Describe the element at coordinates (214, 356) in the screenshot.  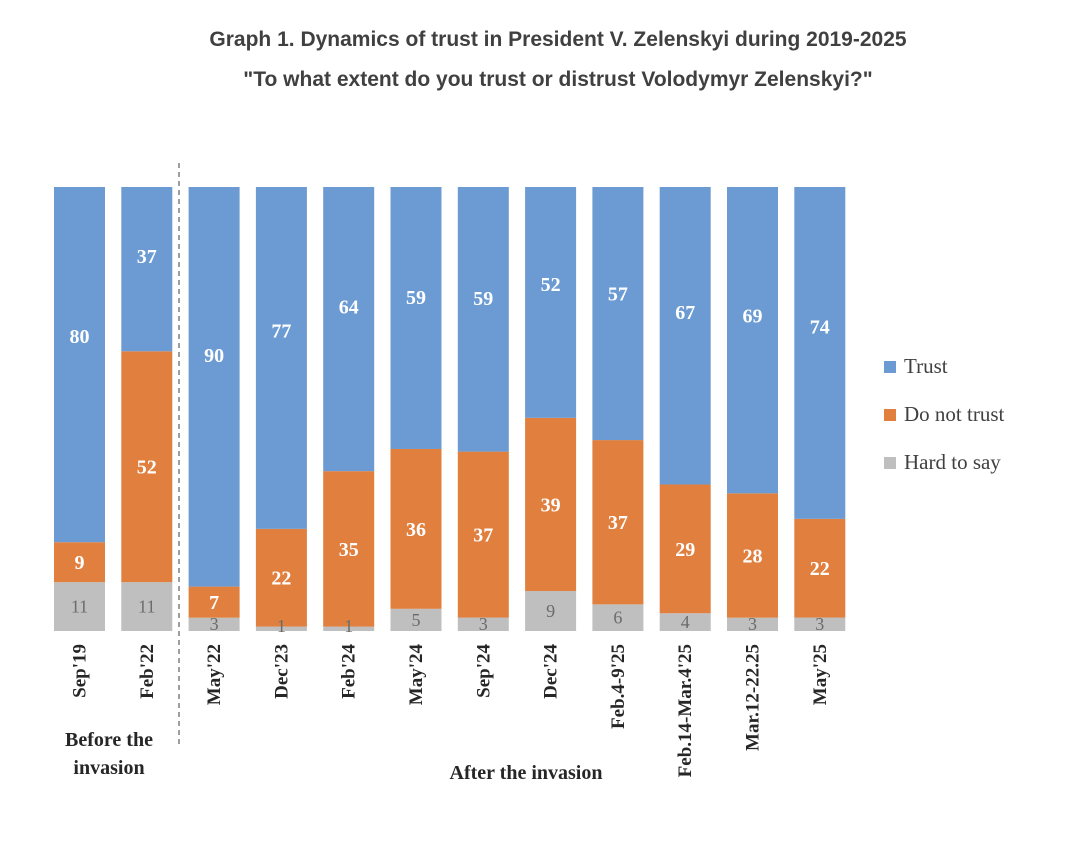
I see `data-label-trust-may-22: 90` at that location.